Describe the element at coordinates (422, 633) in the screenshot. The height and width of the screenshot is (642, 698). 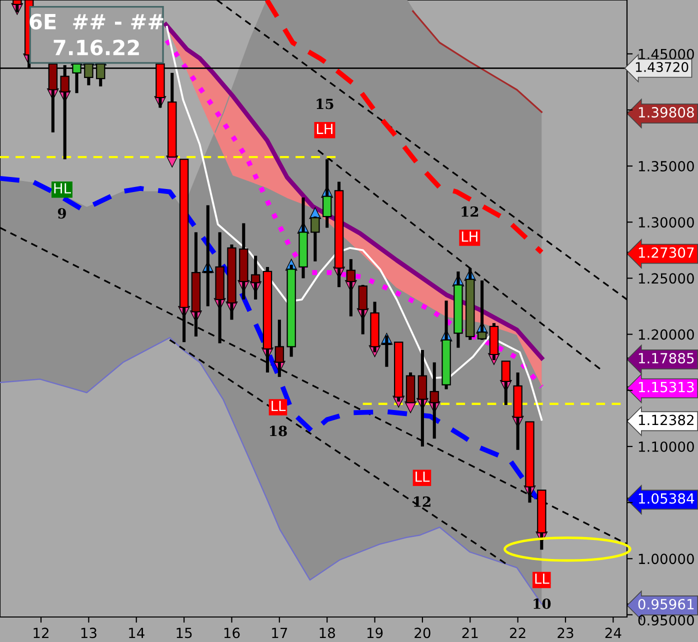
I see `x-tick-label: 20` at that location.